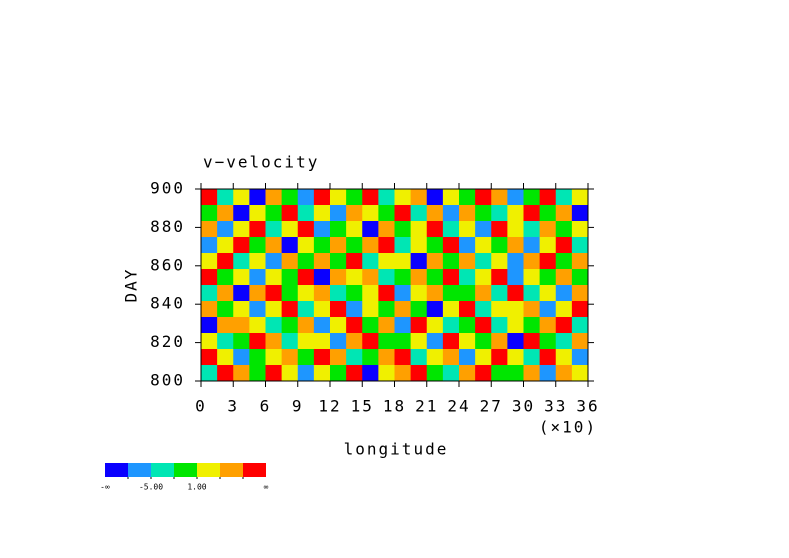  I want to click on y-tick-label: 820, so click(167, 341).